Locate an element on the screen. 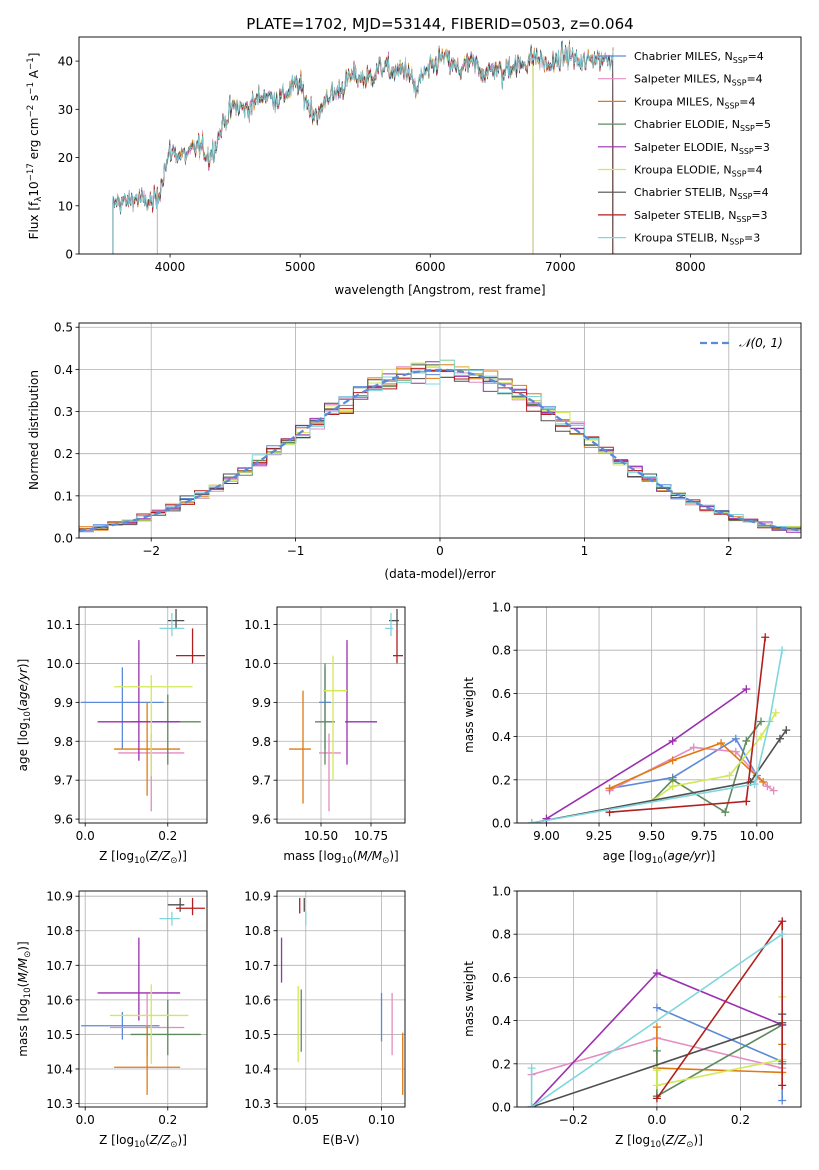 The height and width of the screenshot is (1170, 819). series-kroupa-stelib is located at coordinates (657, 734).